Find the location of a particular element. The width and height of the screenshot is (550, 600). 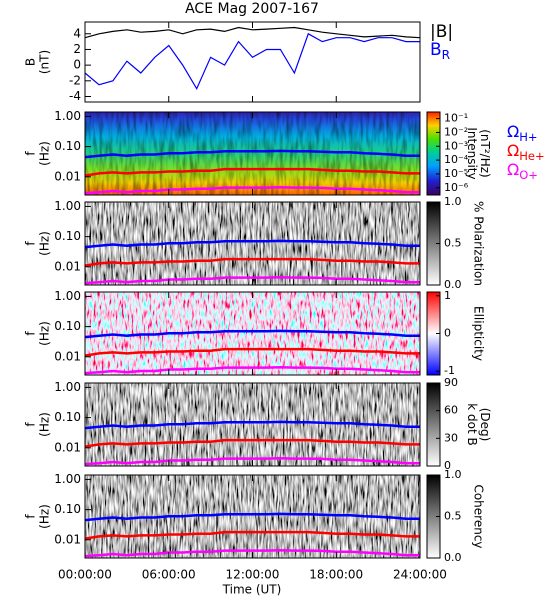

colorbar-tick-label: 10⁻¹ is located at coordinates (456, 118).